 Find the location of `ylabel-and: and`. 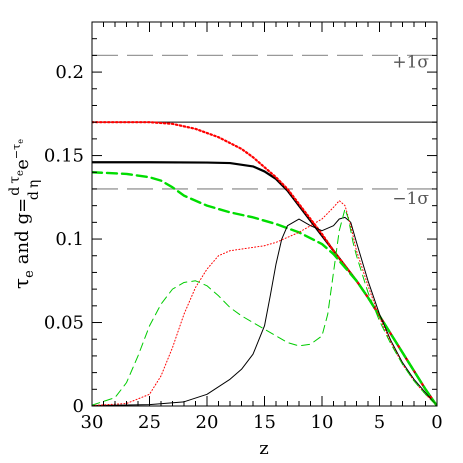

ylabel-and: and is located at coordinates (22, 247).